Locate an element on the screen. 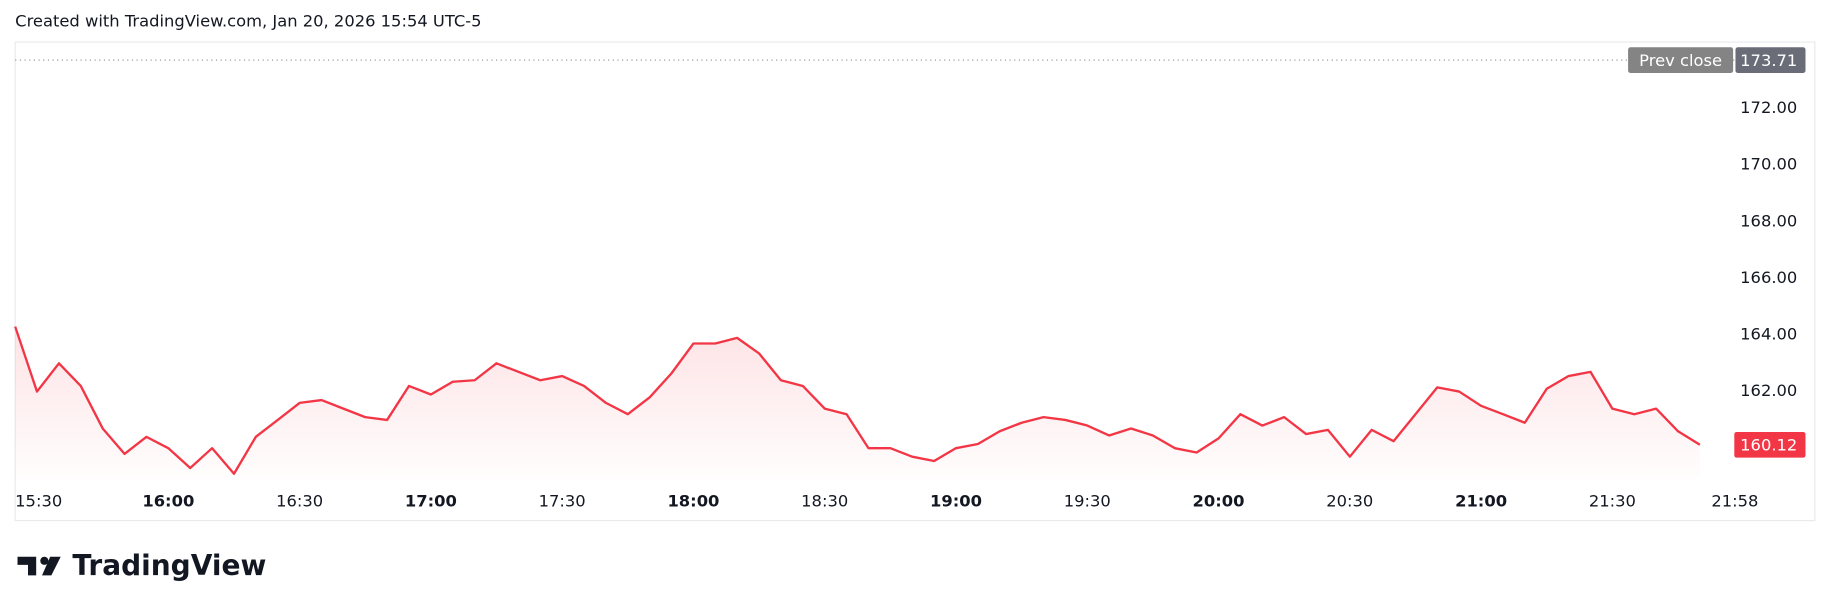  x-tick-label: 16:00 is located at coordinates (168, 500).